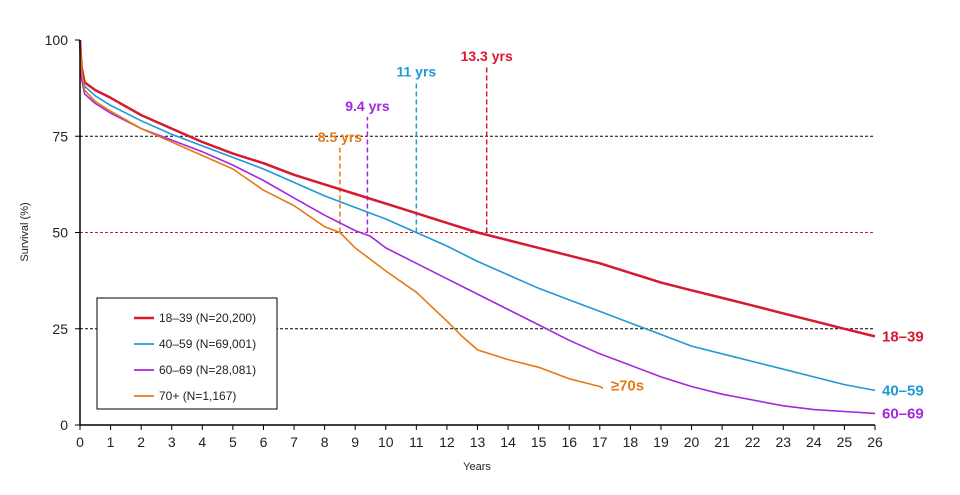  Describe the element at coordinates (477, 467) in the screenshot. I see `x-axis-title: Years` at that location.